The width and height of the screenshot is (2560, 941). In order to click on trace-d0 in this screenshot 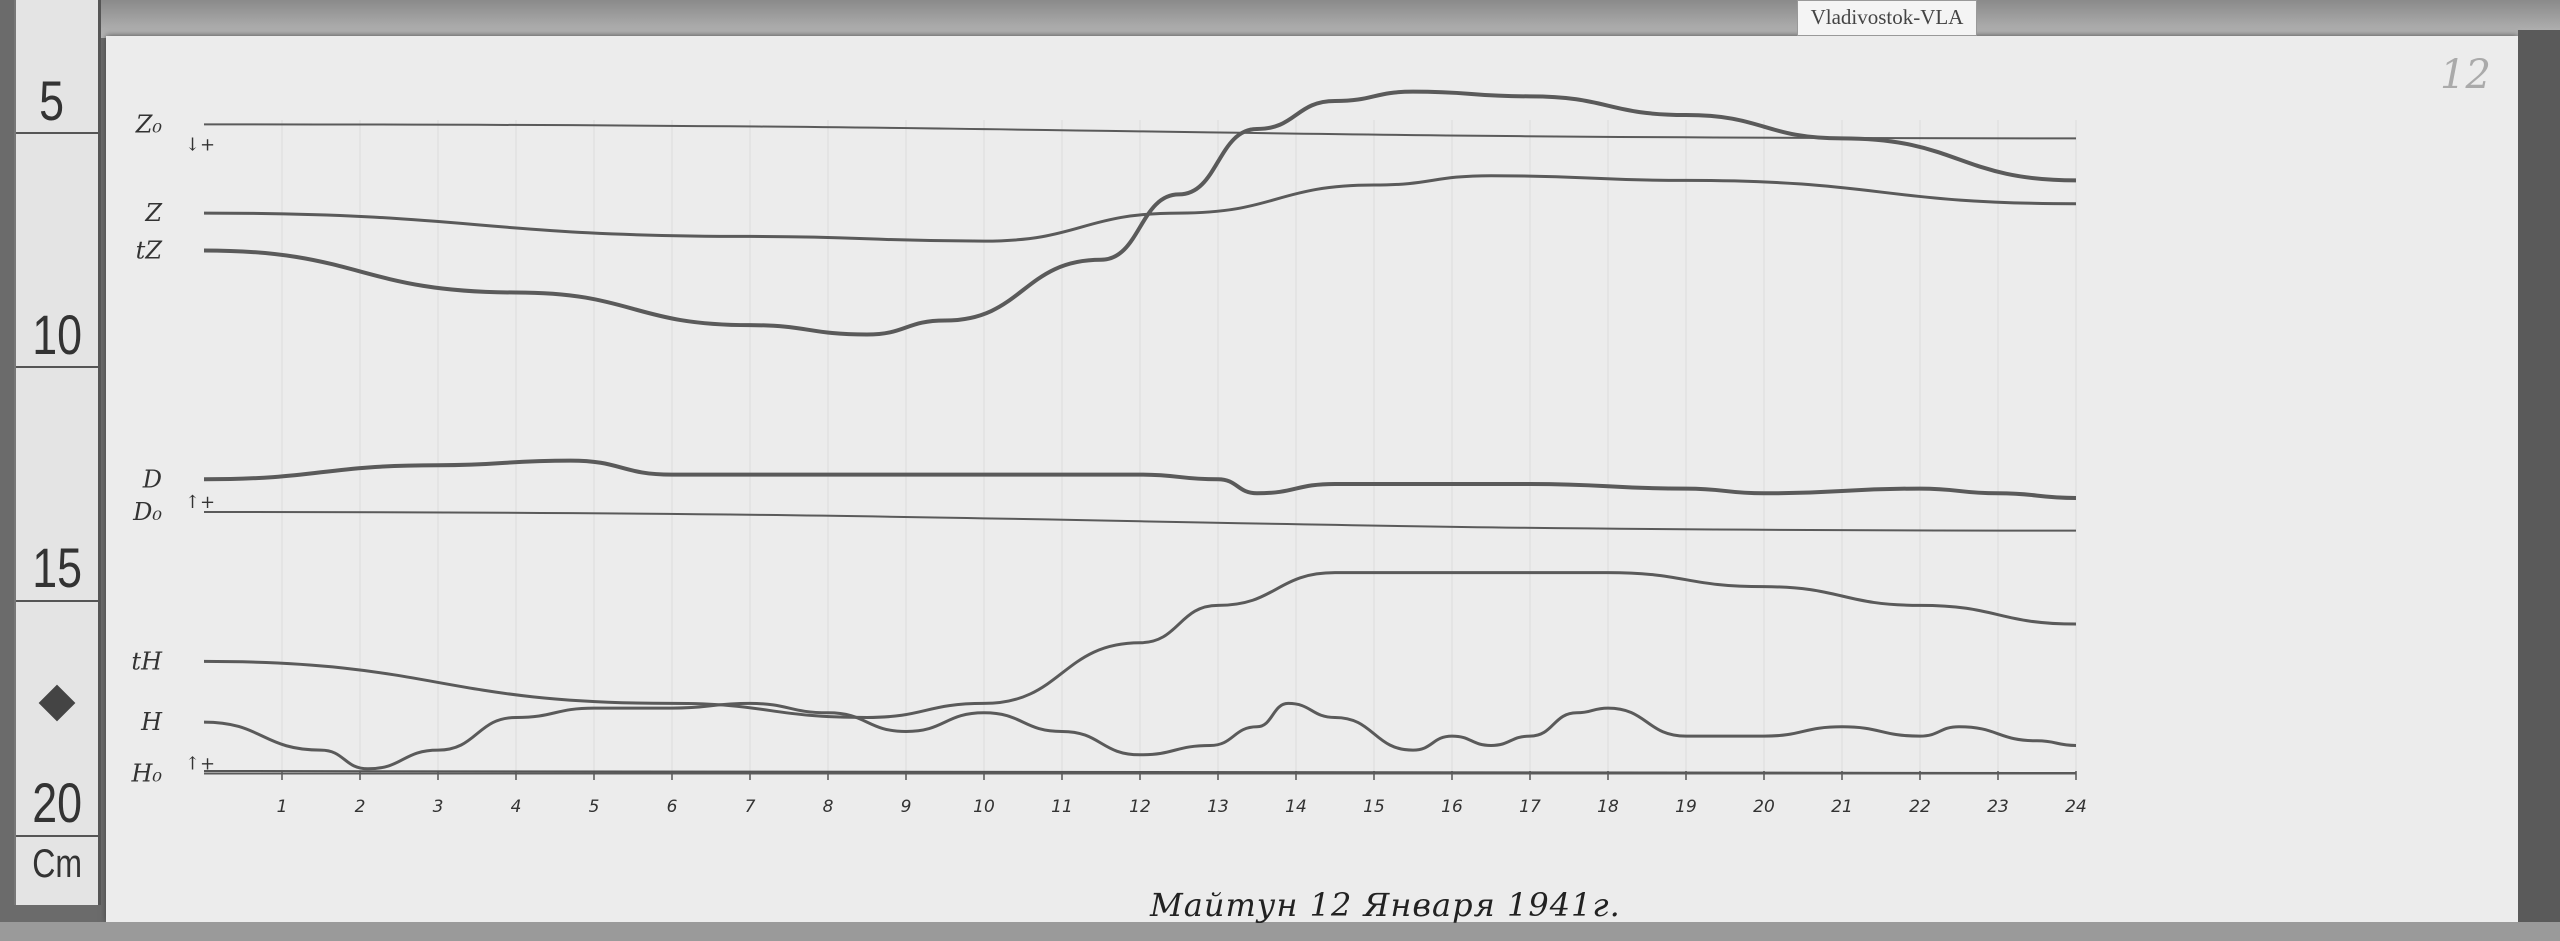, I will do `click(1140, 521)`.